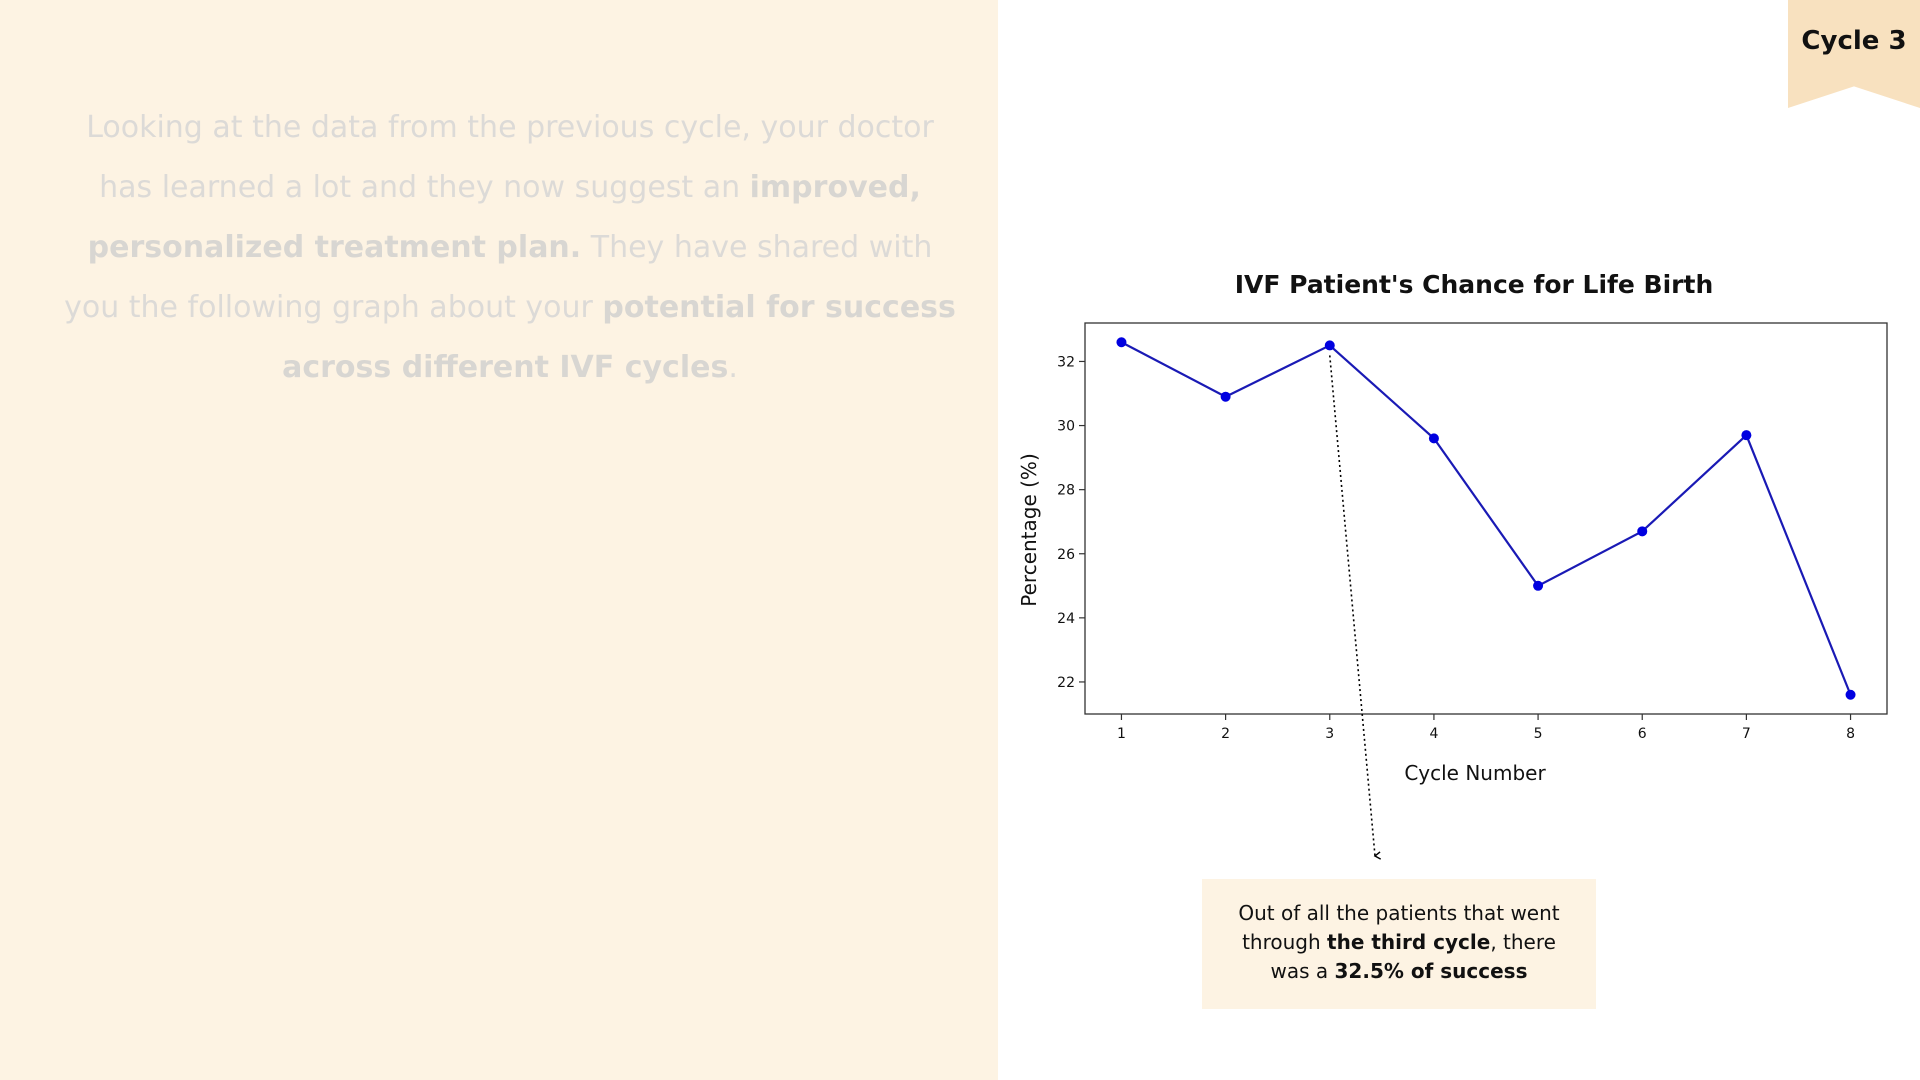 The image size is (1920, 1080). I want to click on data-points, so click(1486, 518).